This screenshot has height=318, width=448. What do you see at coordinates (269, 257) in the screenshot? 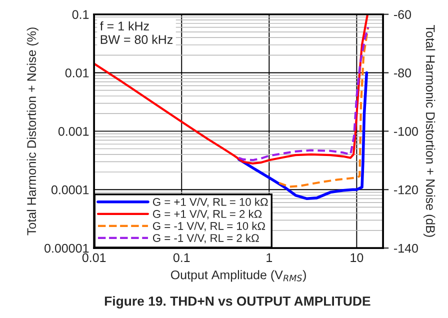
I see `x-tick-label: 1` at bounding box center [269, 257].